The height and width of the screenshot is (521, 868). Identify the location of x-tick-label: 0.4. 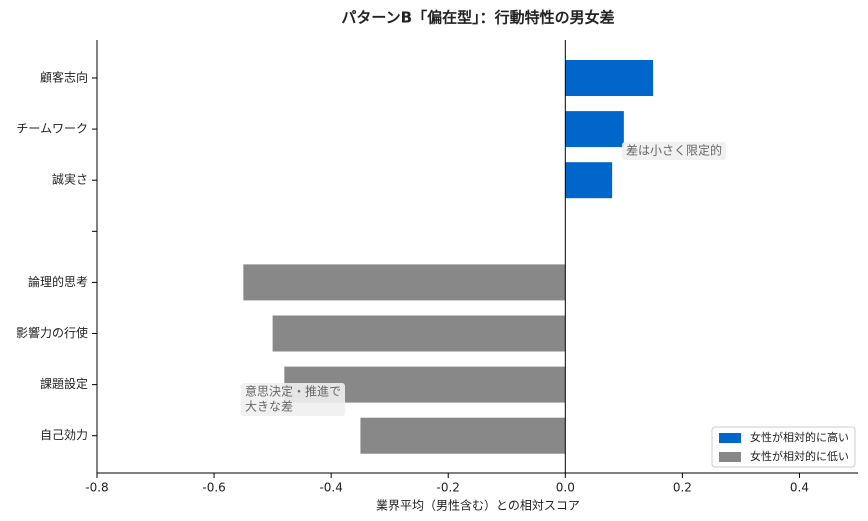
(799, 488).